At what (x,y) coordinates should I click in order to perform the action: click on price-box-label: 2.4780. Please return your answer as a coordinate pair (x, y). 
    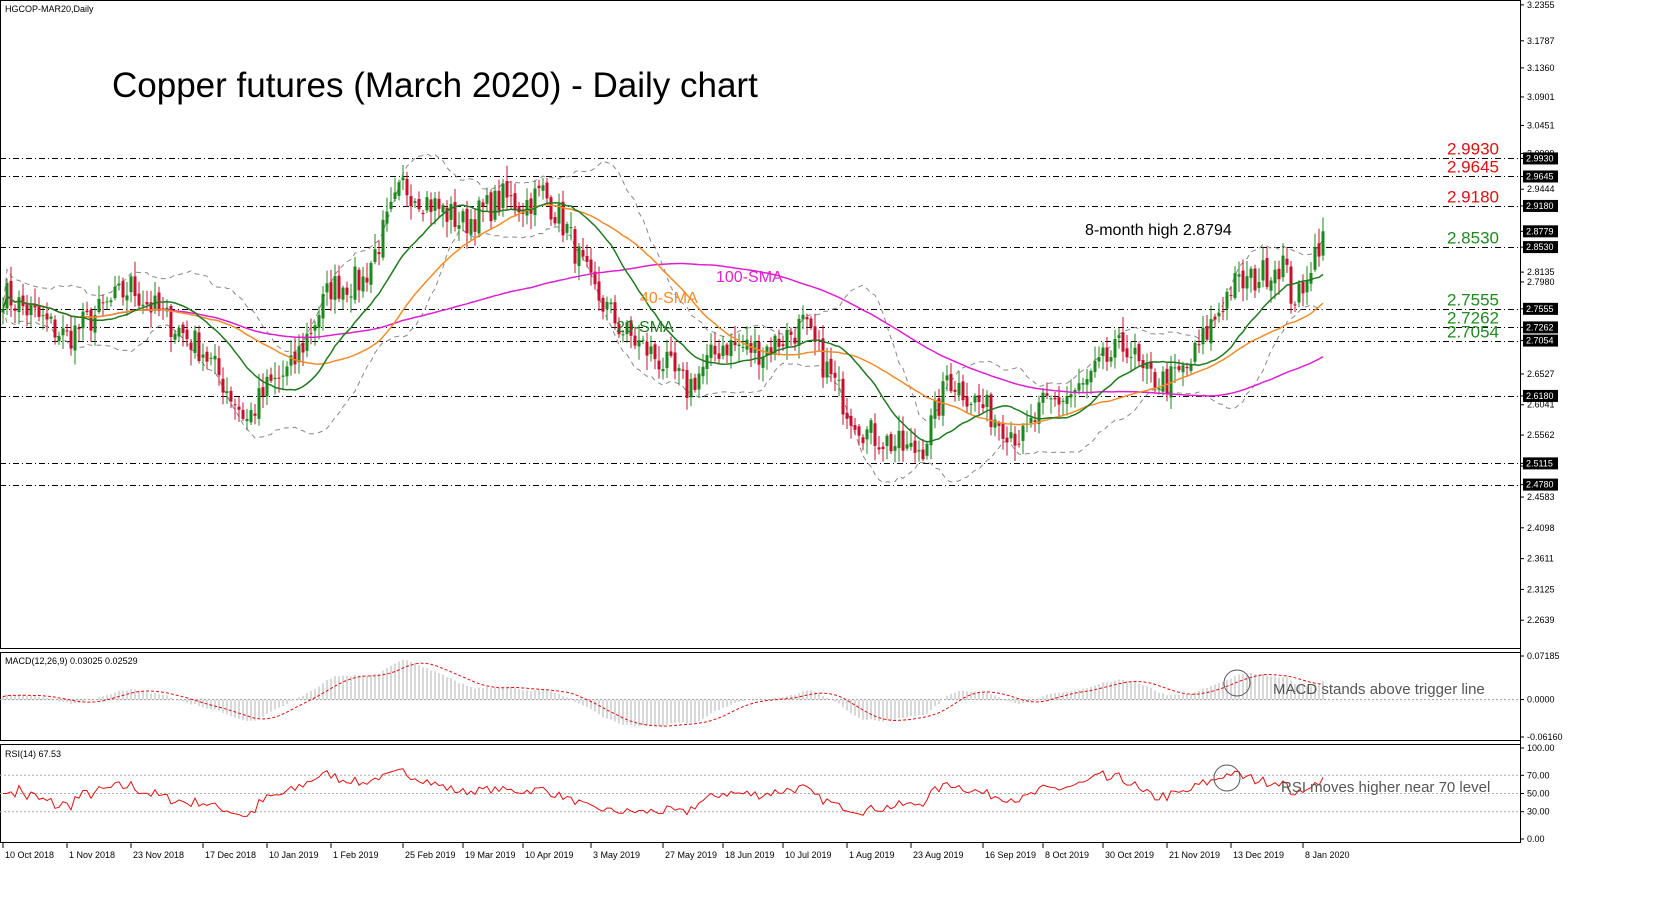
    Looking at the image, I should click on (1540, 485).